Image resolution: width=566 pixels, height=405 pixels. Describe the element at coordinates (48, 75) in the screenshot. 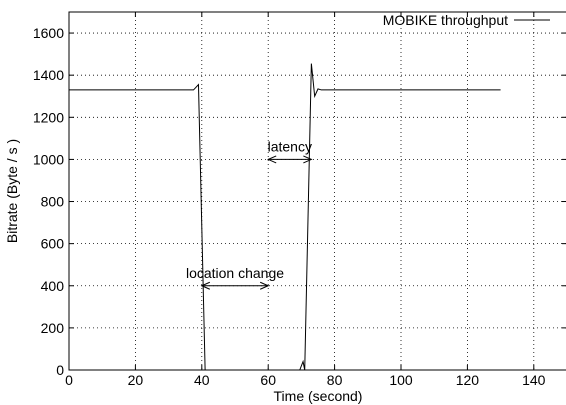

I see `y-tick-label: 1400` at that location.